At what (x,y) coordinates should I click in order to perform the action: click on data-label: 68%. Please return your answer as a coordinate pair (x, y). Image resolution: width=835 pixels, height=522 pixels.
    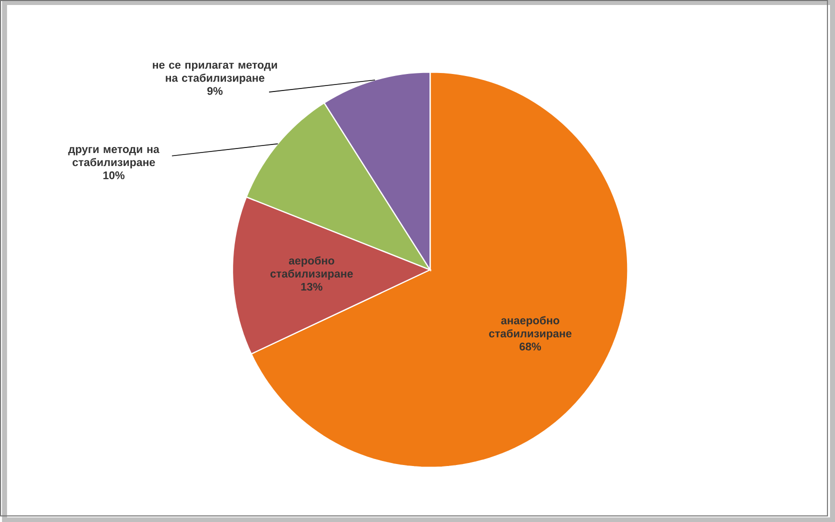
    Looking at the image, I should click on (531, 346).